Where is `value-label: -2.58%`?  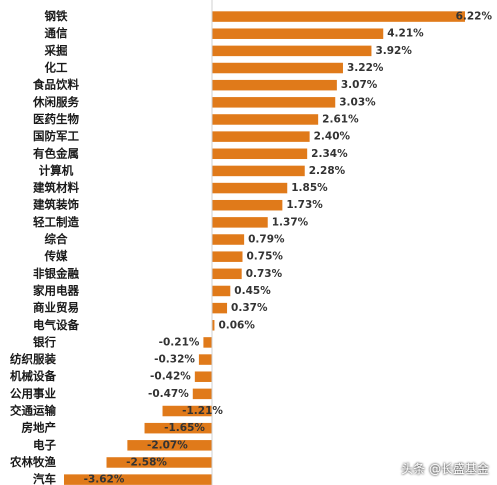
value-label: -2.58% is located at coordinates (146, 462).